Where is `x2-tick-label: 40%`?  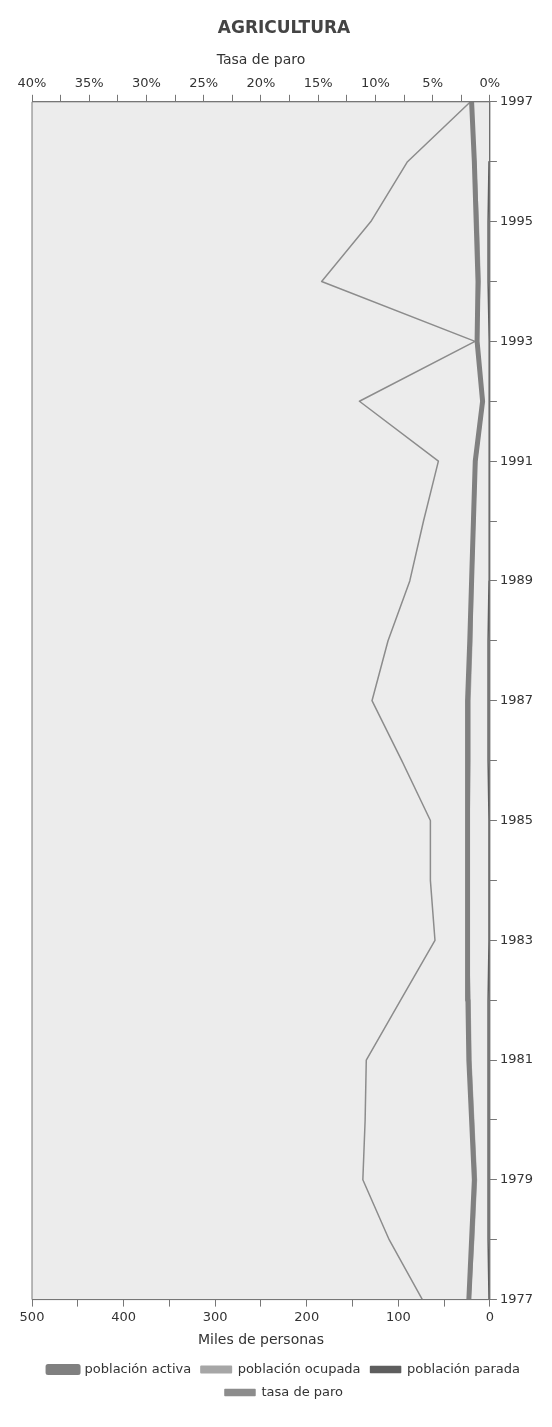
x2-tick-label: 40% is located at coordinates (32, 83).